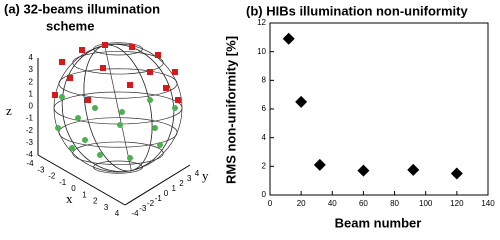  Describe the element at coordinates (30, 130) in the screenshot. I see `z-tick-label: -2` at that location.